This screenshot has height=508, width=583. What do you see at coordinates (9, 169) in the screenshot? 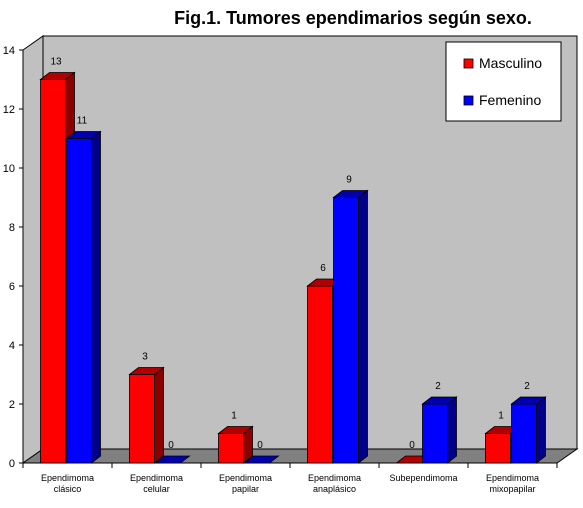
I see `y-tick-label: 10` at bounding box center [9, 169].